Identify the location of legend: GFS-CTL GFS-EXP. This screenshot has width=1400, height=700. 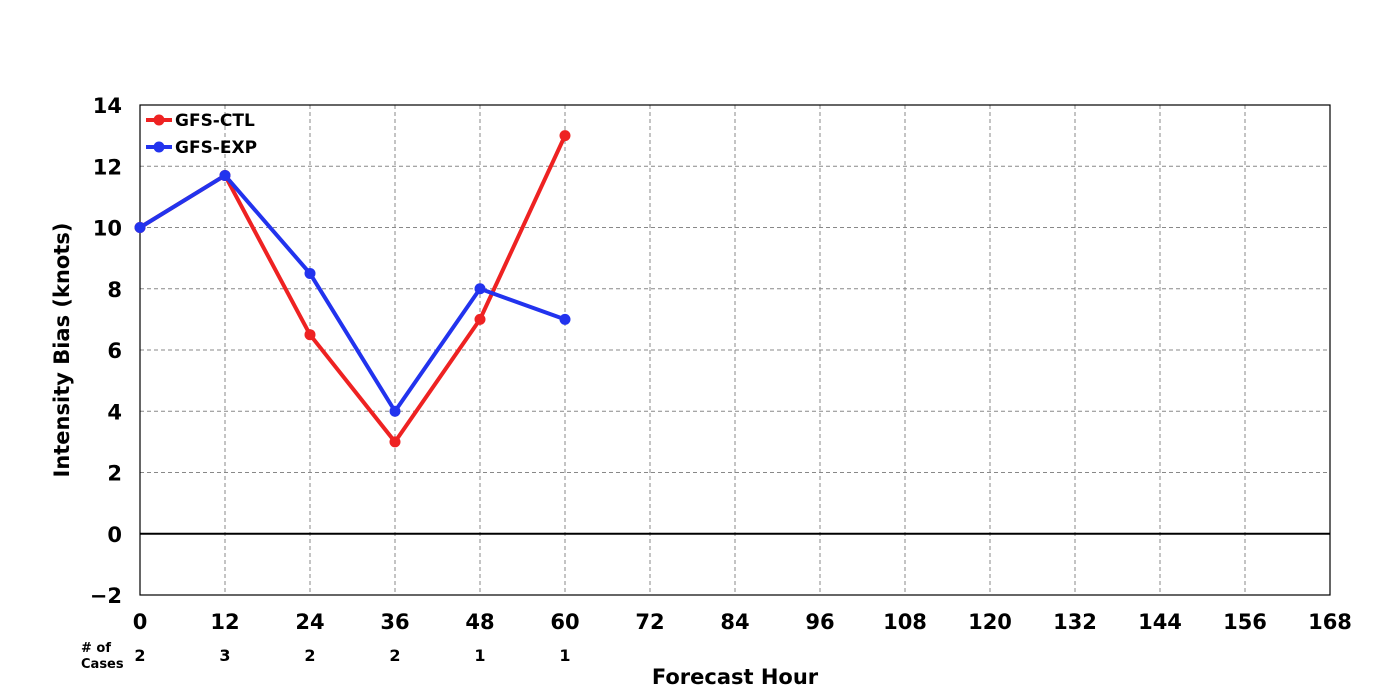
(201, 134).